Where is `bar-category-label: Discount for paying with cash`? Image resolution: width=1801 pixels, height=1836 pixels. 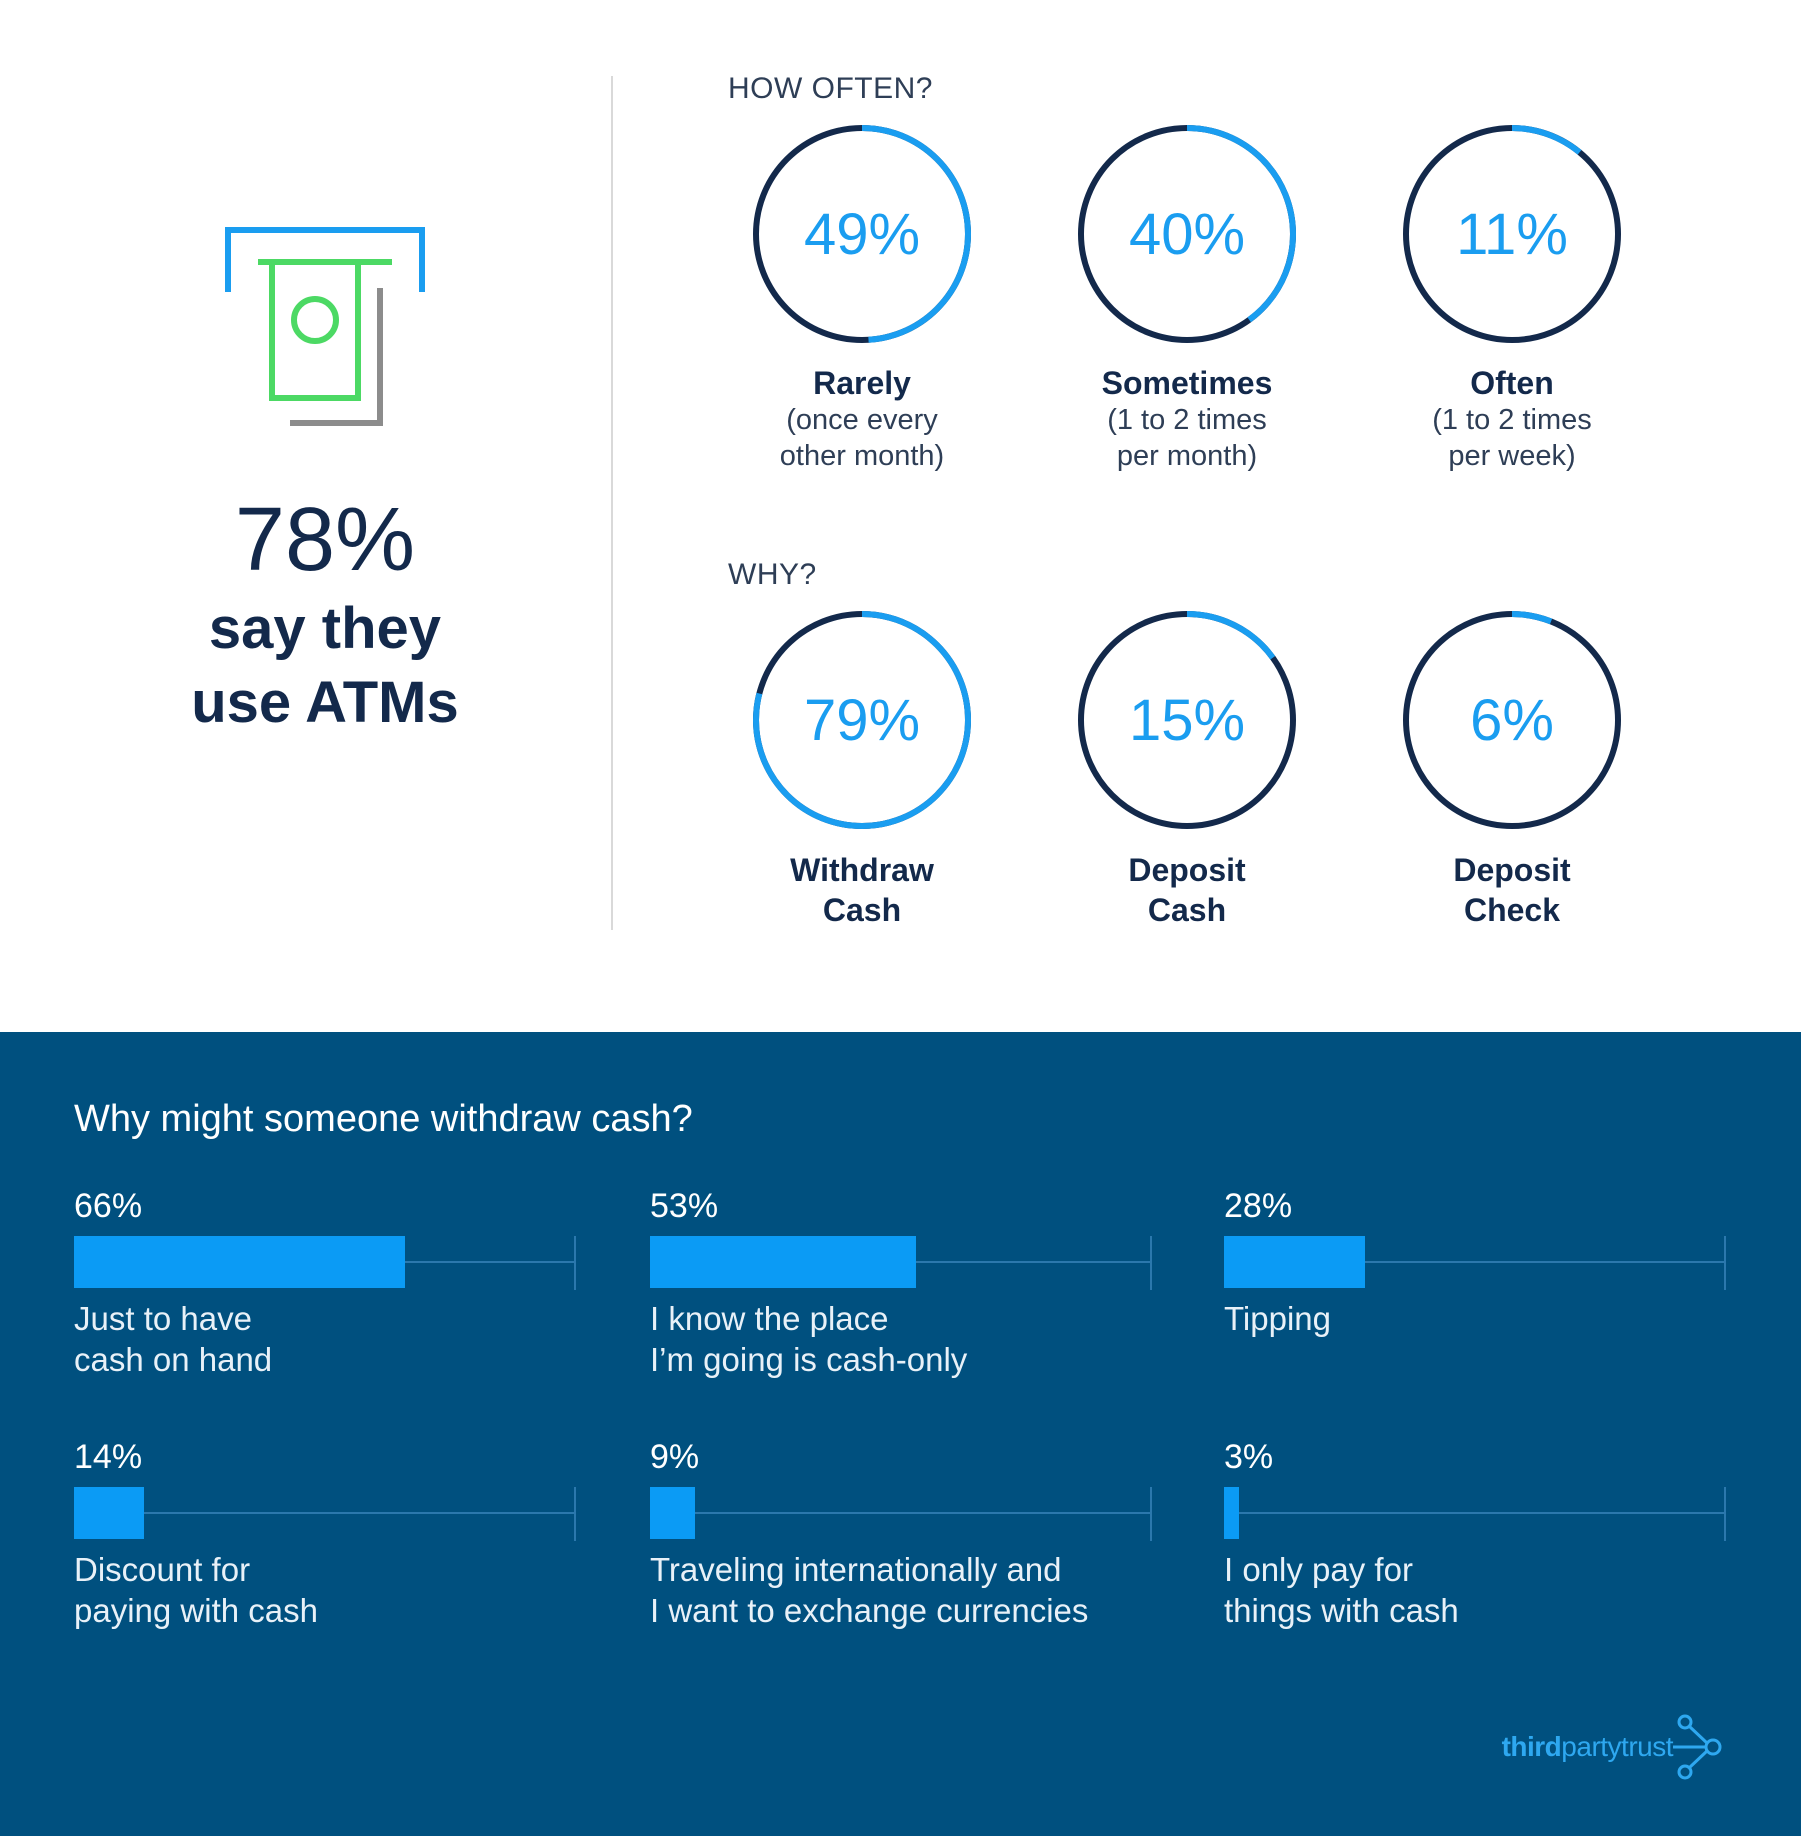
bar-category-label: Discount for paying with cash is located at coordinates (196, 1590).